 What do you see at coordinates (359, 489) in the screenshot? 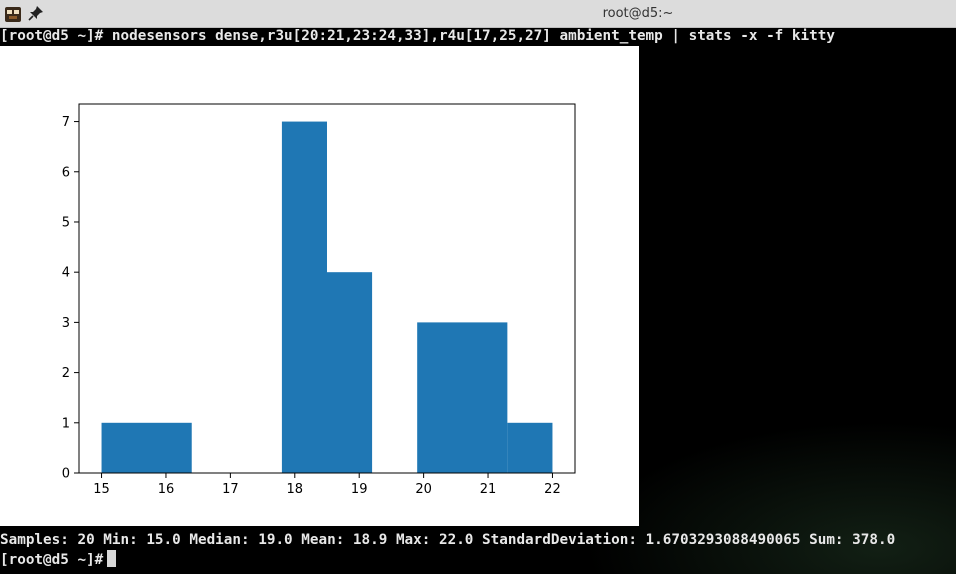
I see `x-tick-label: 19` at bounding box center [359, 489].